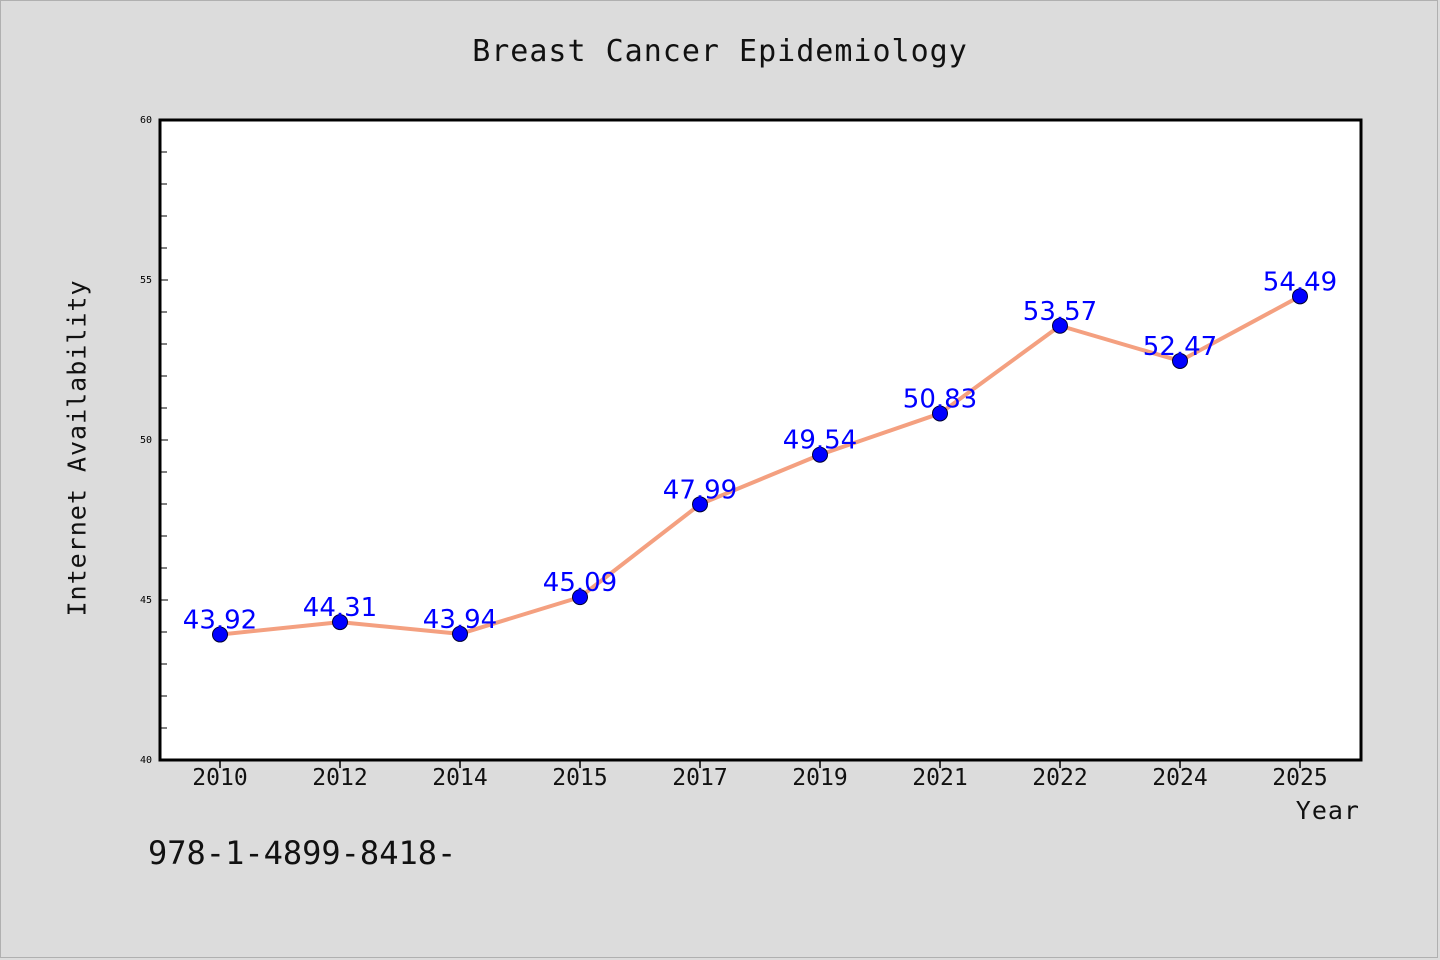  What do you see at coordinates (146, 280) in the screenshot?
I see `y-tick-label: 55` at bounding box center [146, 280].